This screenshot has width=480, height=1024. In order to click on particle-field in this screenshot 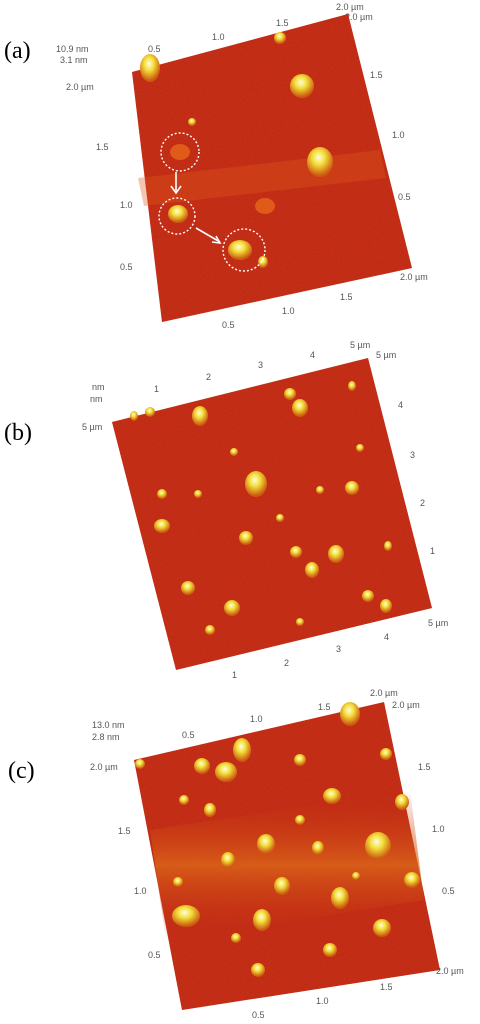, I will do `click(261, 508)`.